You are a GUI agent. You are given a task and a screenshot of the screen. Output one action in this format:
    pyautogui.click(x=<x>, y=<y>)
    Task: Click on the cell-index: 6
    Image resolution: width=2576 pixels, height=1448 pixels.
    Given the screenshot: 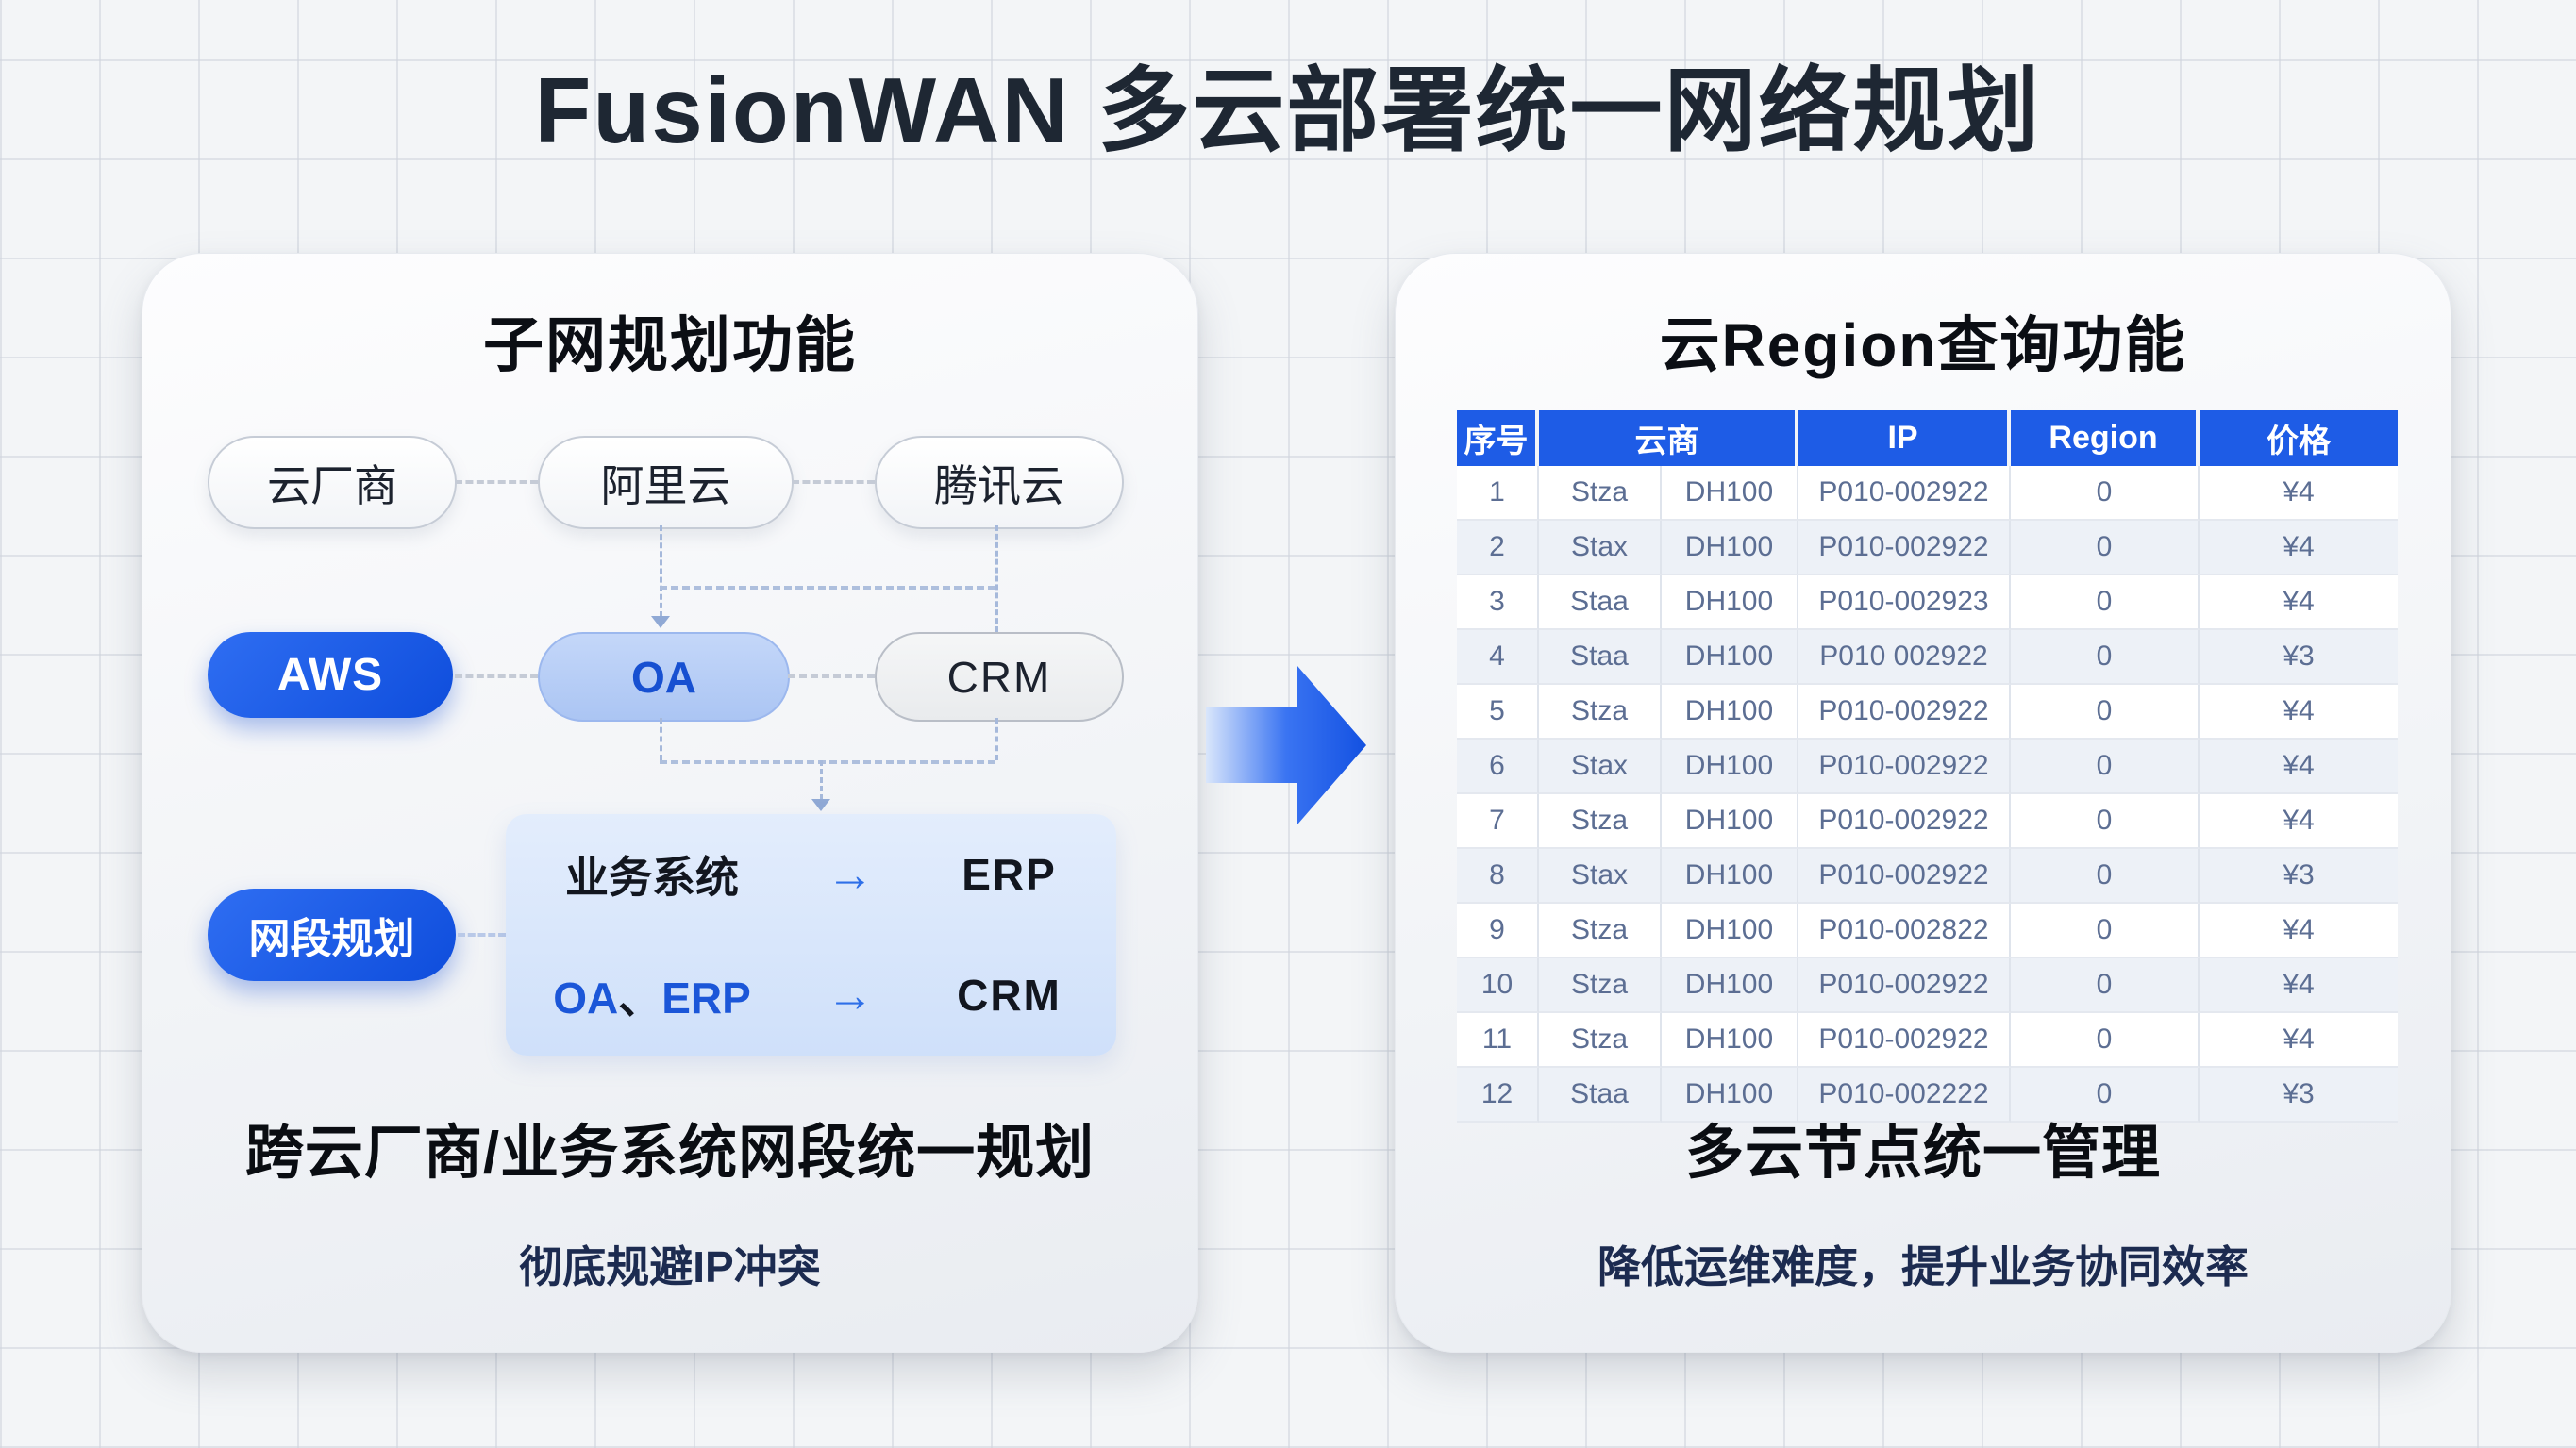 What is the action you would take?
    pyautogui.click(x=1498, y=767)
    